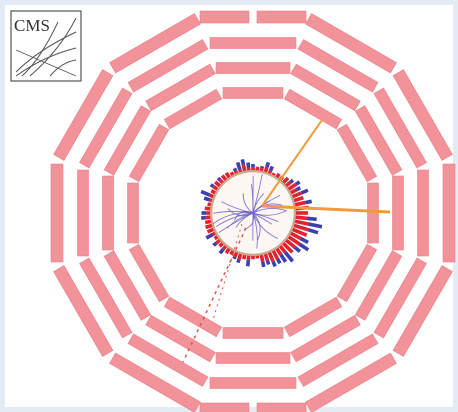 The height and width of the screenshot is (412, 458). I want to click on jet-line-upper, so click(292, 163).